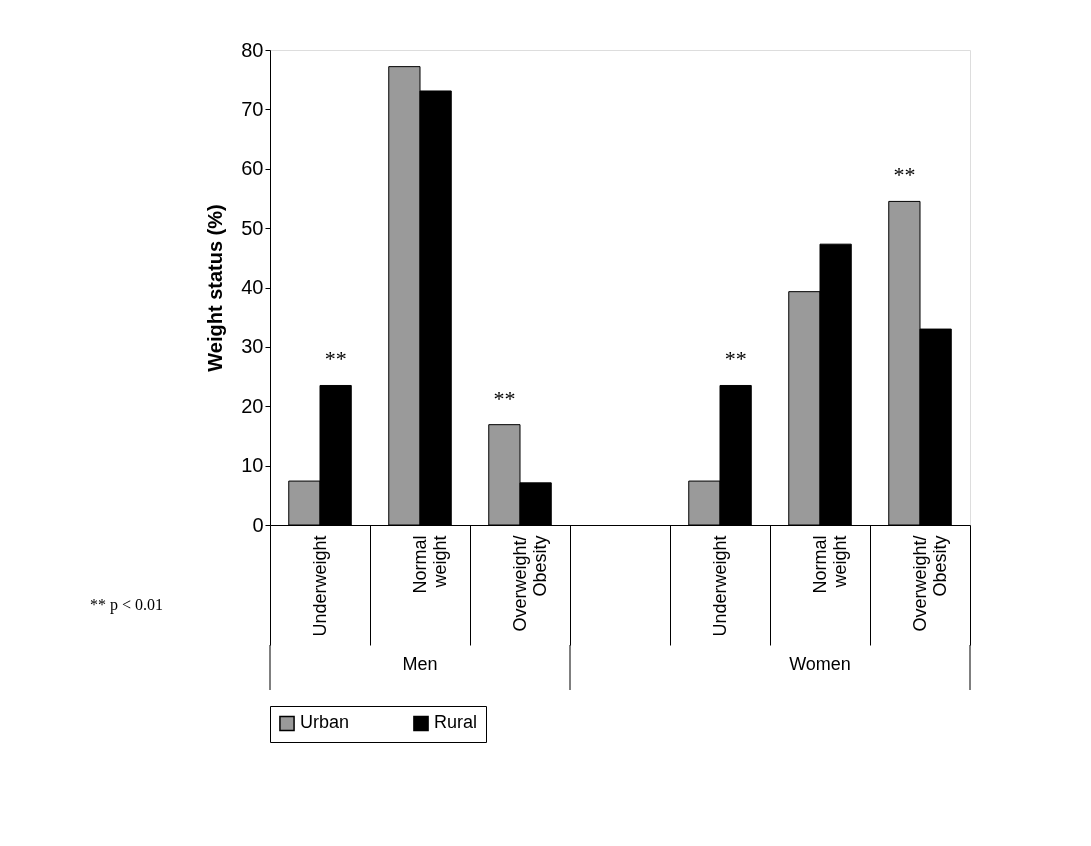 The width and height of the screenshot is (1091, 846). I want to click on text: Men, so click(420, 664).